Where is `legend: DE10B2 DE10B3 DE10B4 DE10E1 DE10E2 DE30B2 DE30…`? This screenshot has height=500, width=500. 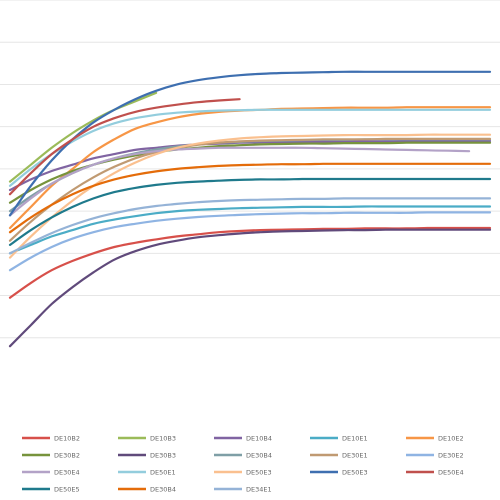 legend: DE10B2 DE10B3 DE10B4 DE10E1 DE10E2 DE30B2 DE30… is located at coordinates (243, 464).